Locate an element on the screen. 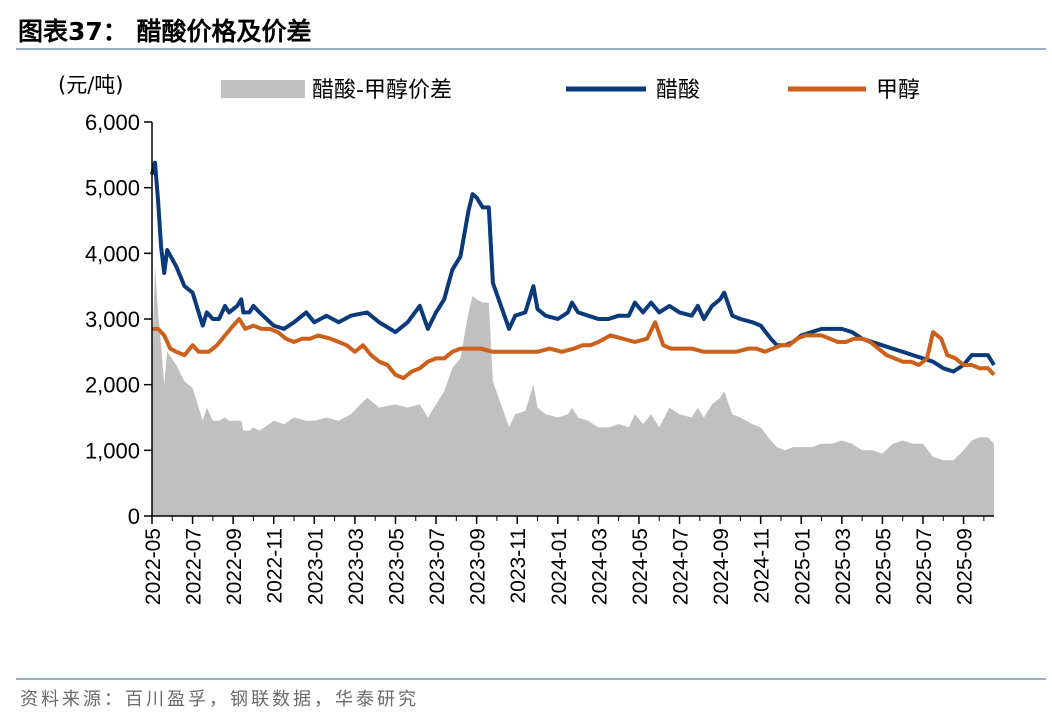 The width and height of the screenshot is (1052, 728). series-line-methanol is located at coordinates (574, 349).